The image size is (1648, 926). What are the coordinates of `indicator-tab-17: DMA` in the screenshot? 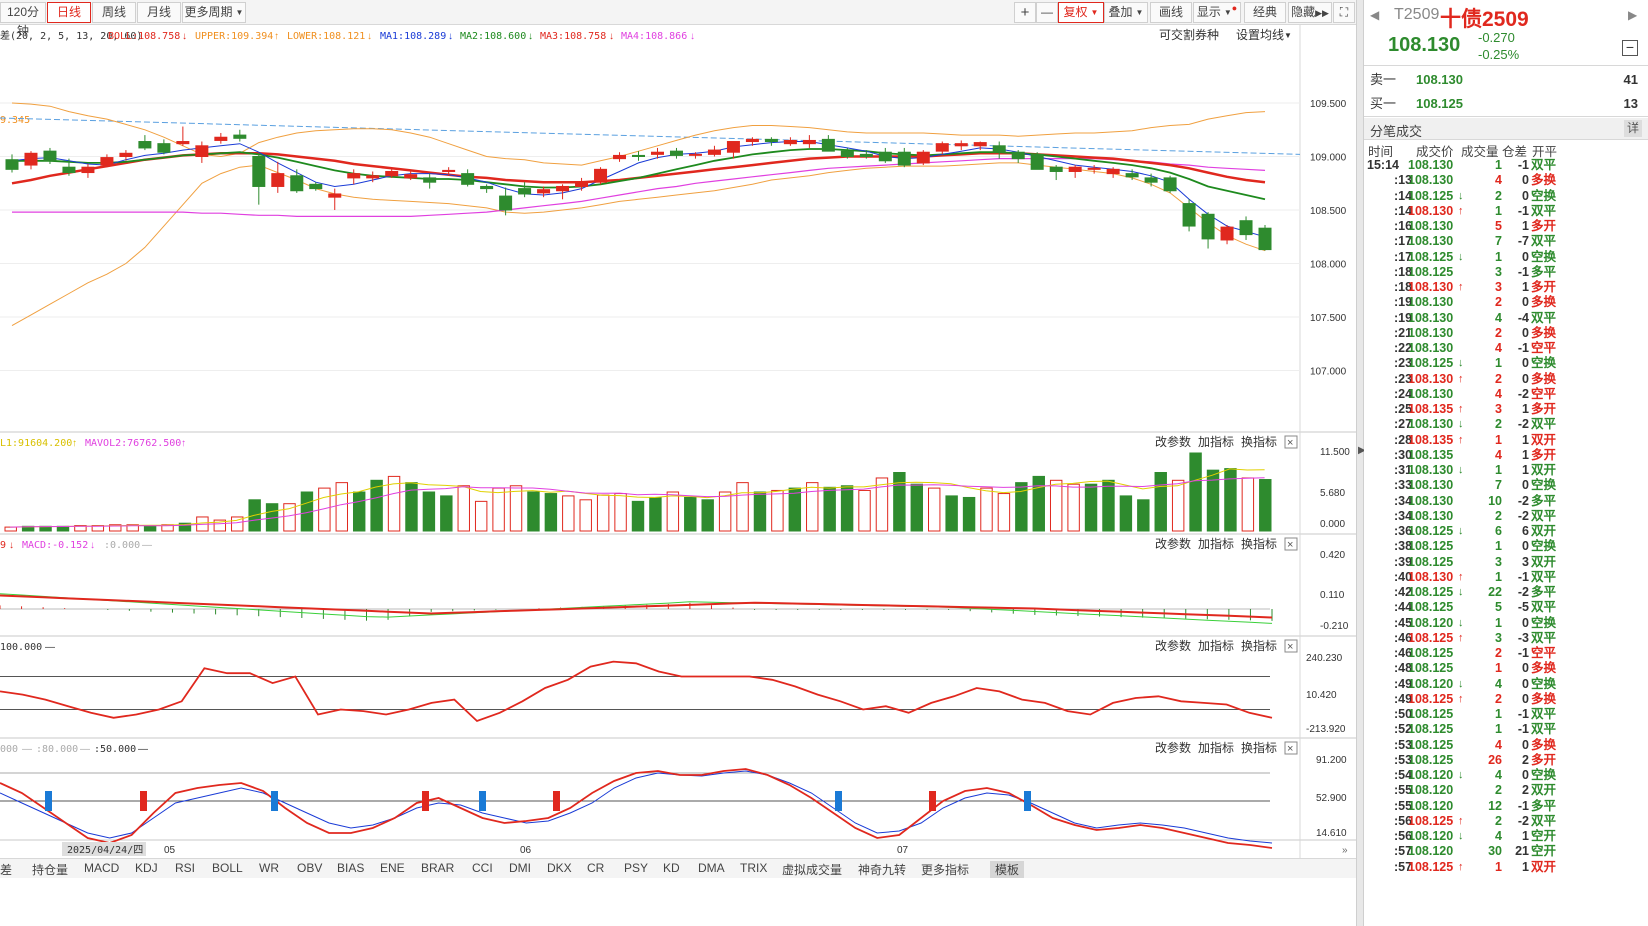 It's located at (711, 868).